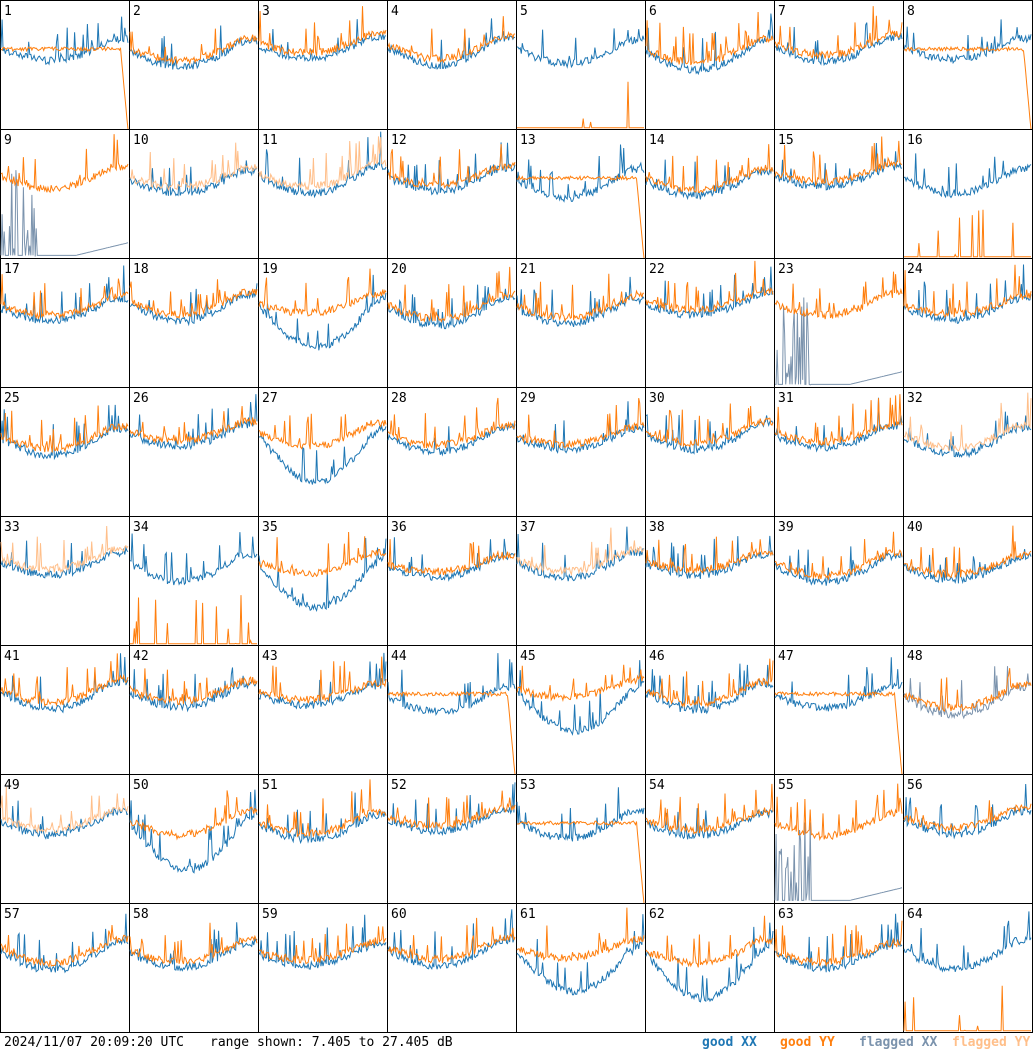 This screenshot has width=1033, height=1053. What do you see at coordinates (528, 914) in the screenshot?
I see `panel-label: 61` at bounding box center [528, 914].